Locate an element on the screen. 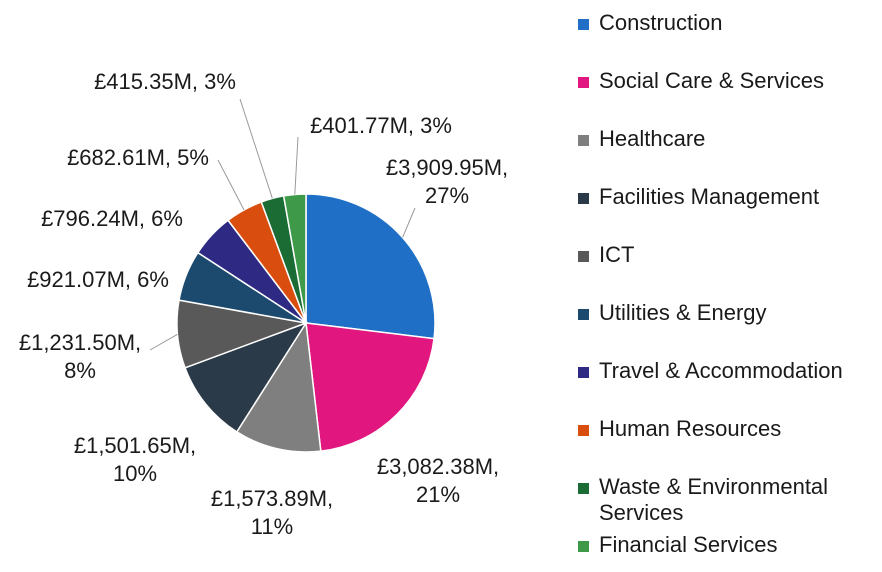 The image size is (882, 572). data-label: £1,501.65M, 10% is located at coordinates (135, 459).